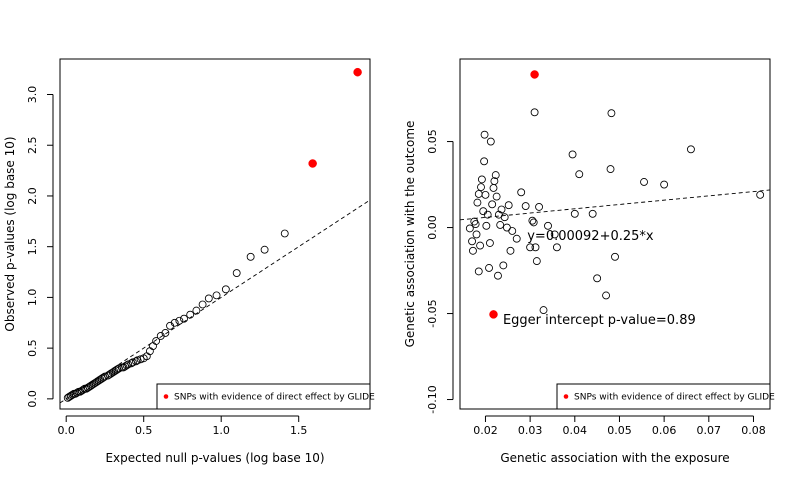 Image resolution: width=800 pixels, height=480 pixels. I want to click on x-tick-label: 0.04, so click(575, 430).